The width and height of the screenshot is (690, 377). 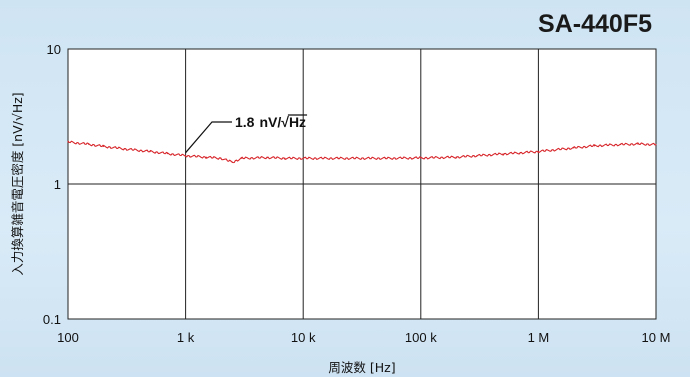 I want to click on annotation-leader-line, so click(x=208, y=137).